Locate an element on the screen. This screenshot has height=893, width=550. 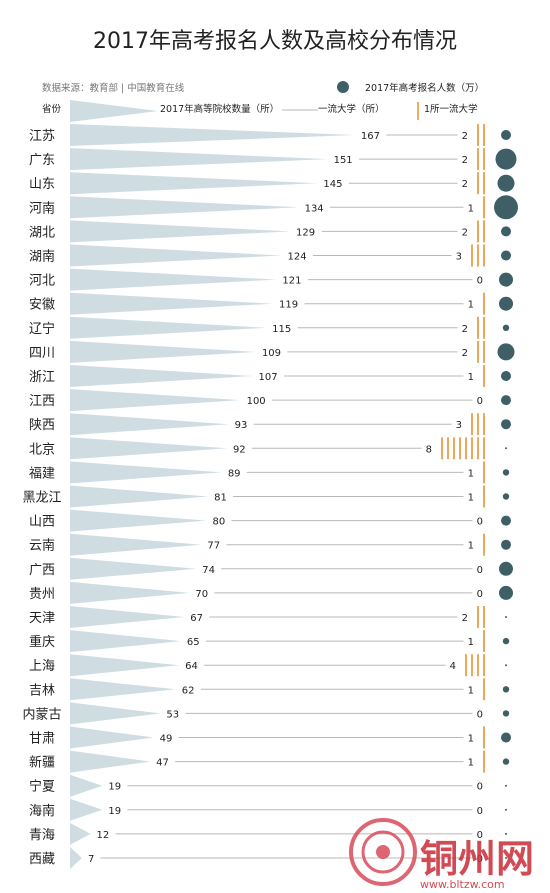
colleges-value: 7 is located at coordinates (91, 859).